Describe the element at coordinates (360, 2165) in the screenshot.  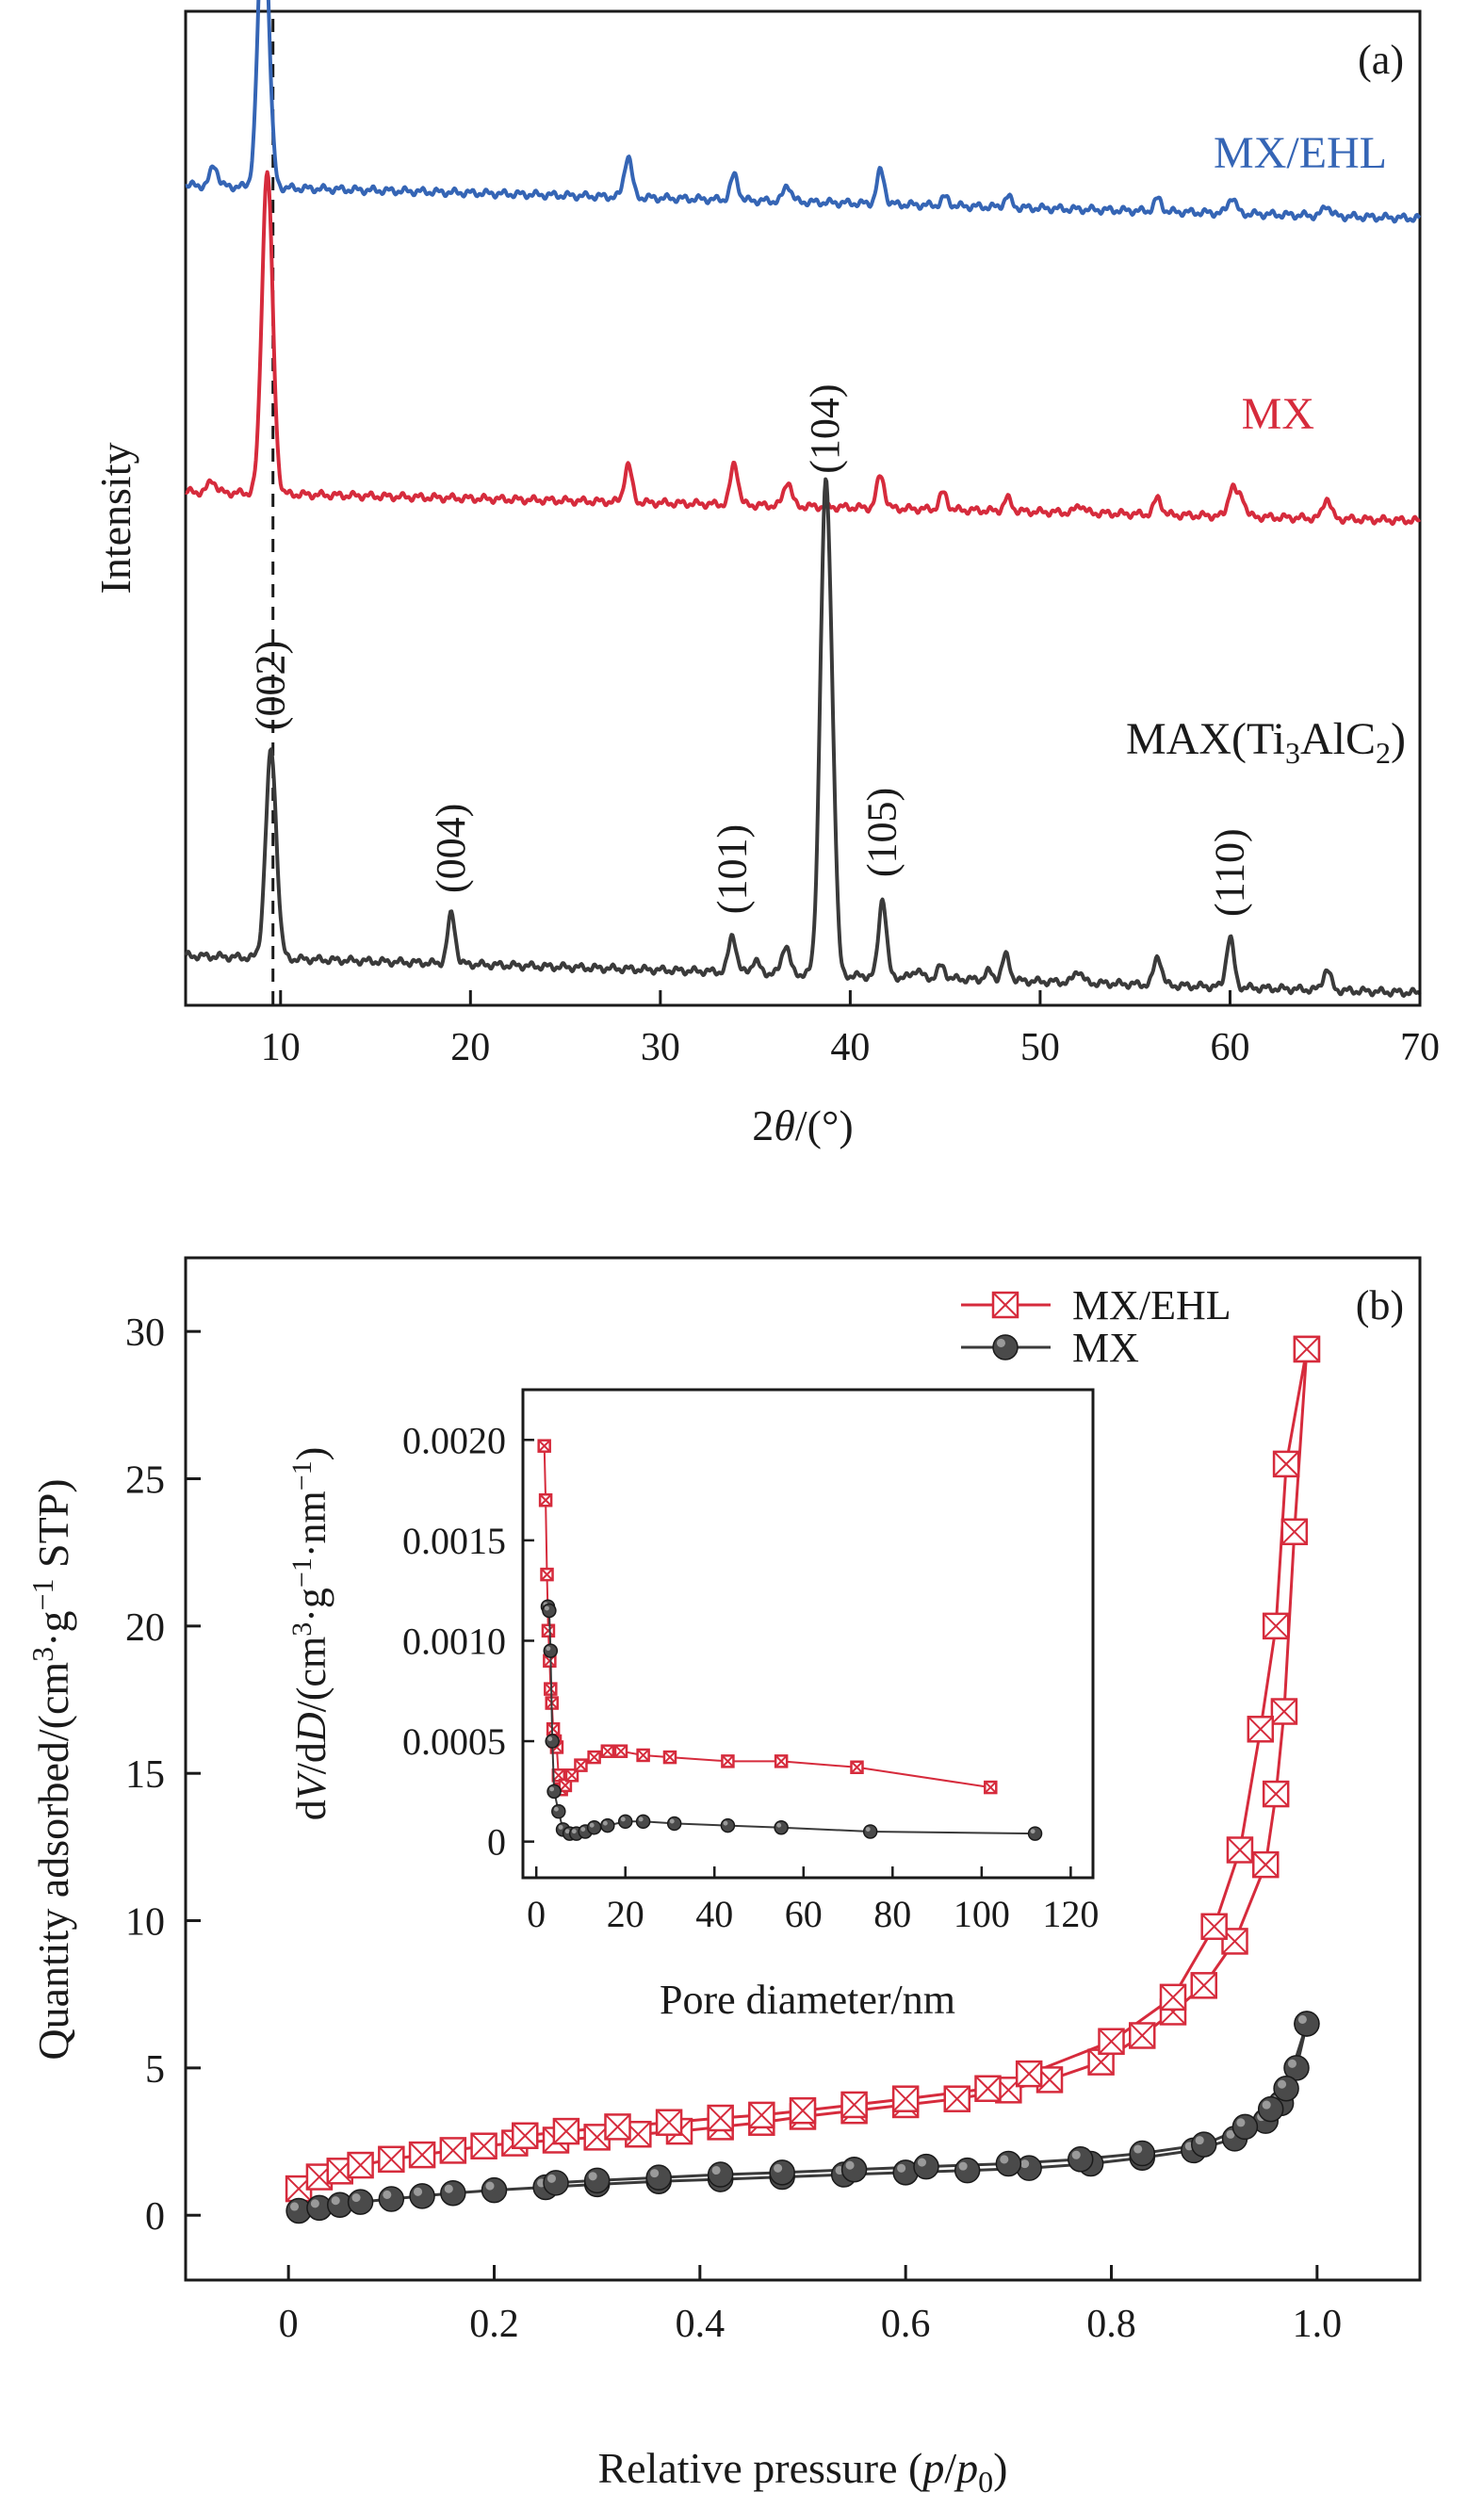
I see `iso-point-mx-ehl-adsorption-3-x2` at that location.